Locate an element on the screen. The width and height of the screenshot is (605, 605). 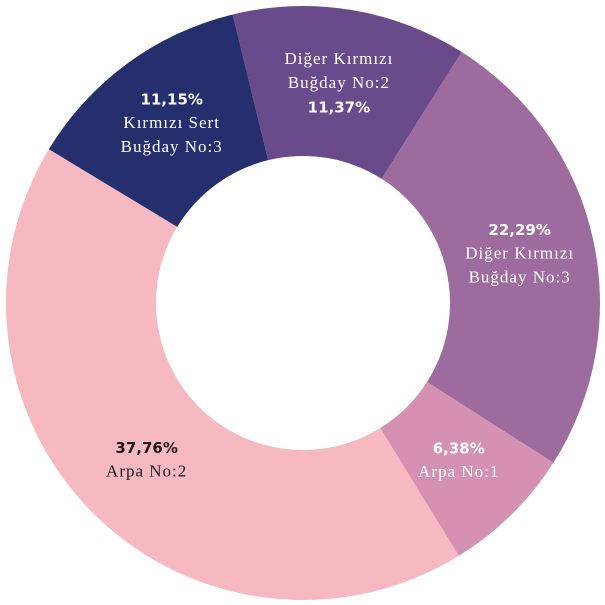
value-label: 22,29% is located at coordinates (519, 230).